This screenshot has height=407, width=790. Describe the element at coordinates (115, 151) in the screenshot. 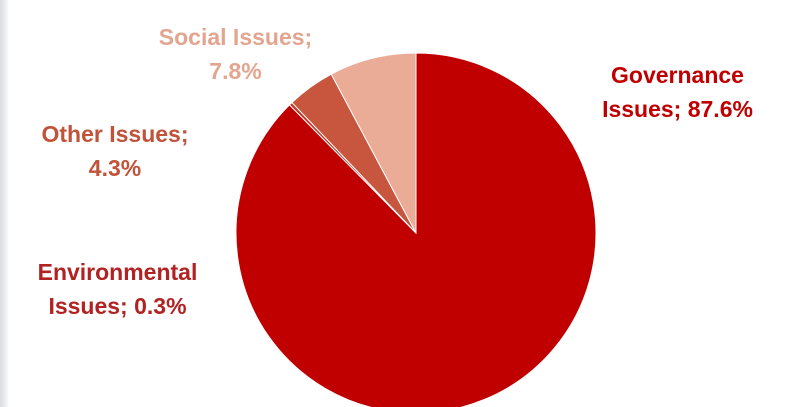

I see `slice-label-other: Other Issues; 4.3%` at that location.